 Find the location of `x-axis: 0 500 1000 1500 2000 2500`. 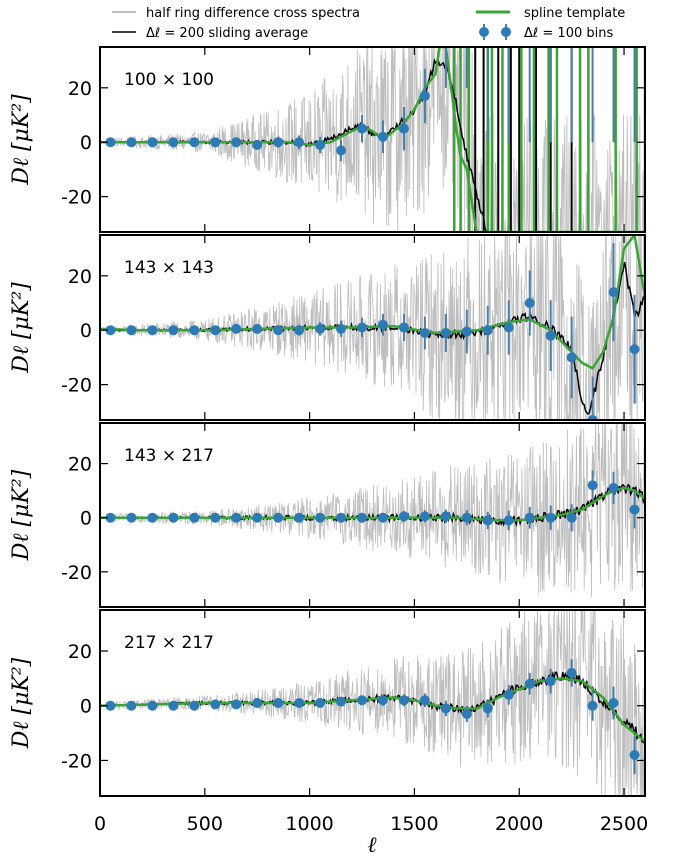

x-axis: 0 500 1000 1500 2000 2500 is located at coordinates (371, 824).